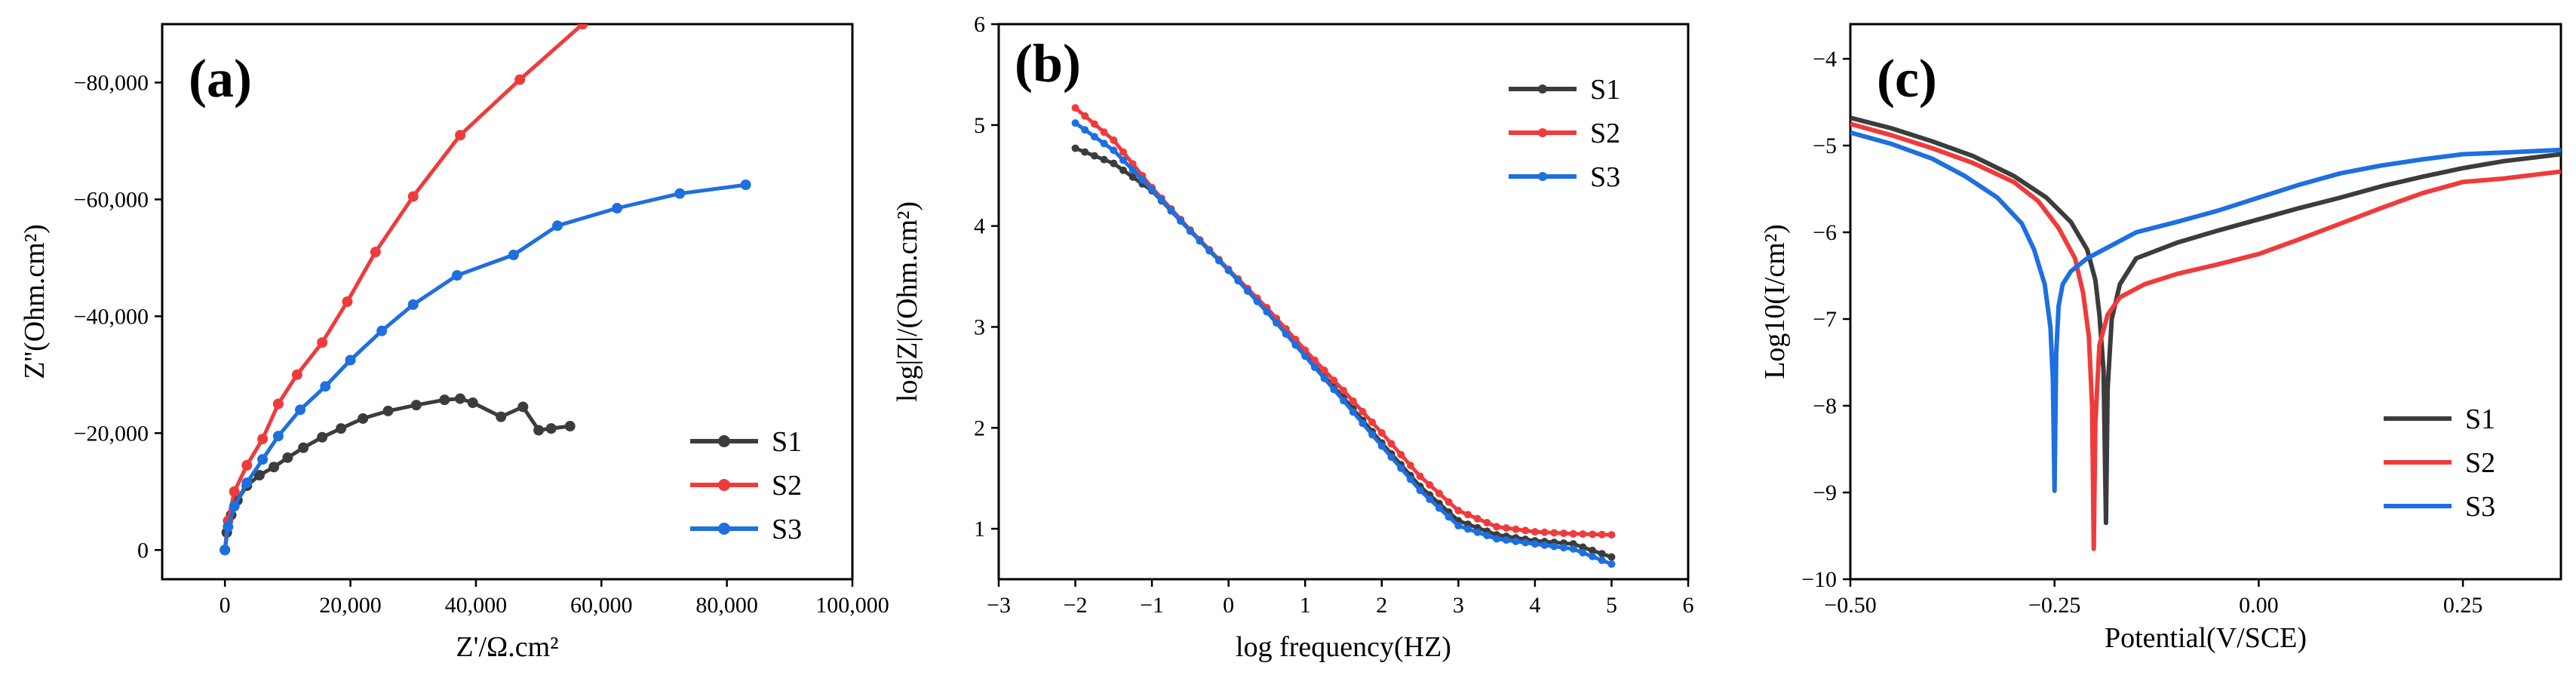 This screenshot has height=675, width=2576. I want to click on y-tick-label: 0, so click(143, 550).